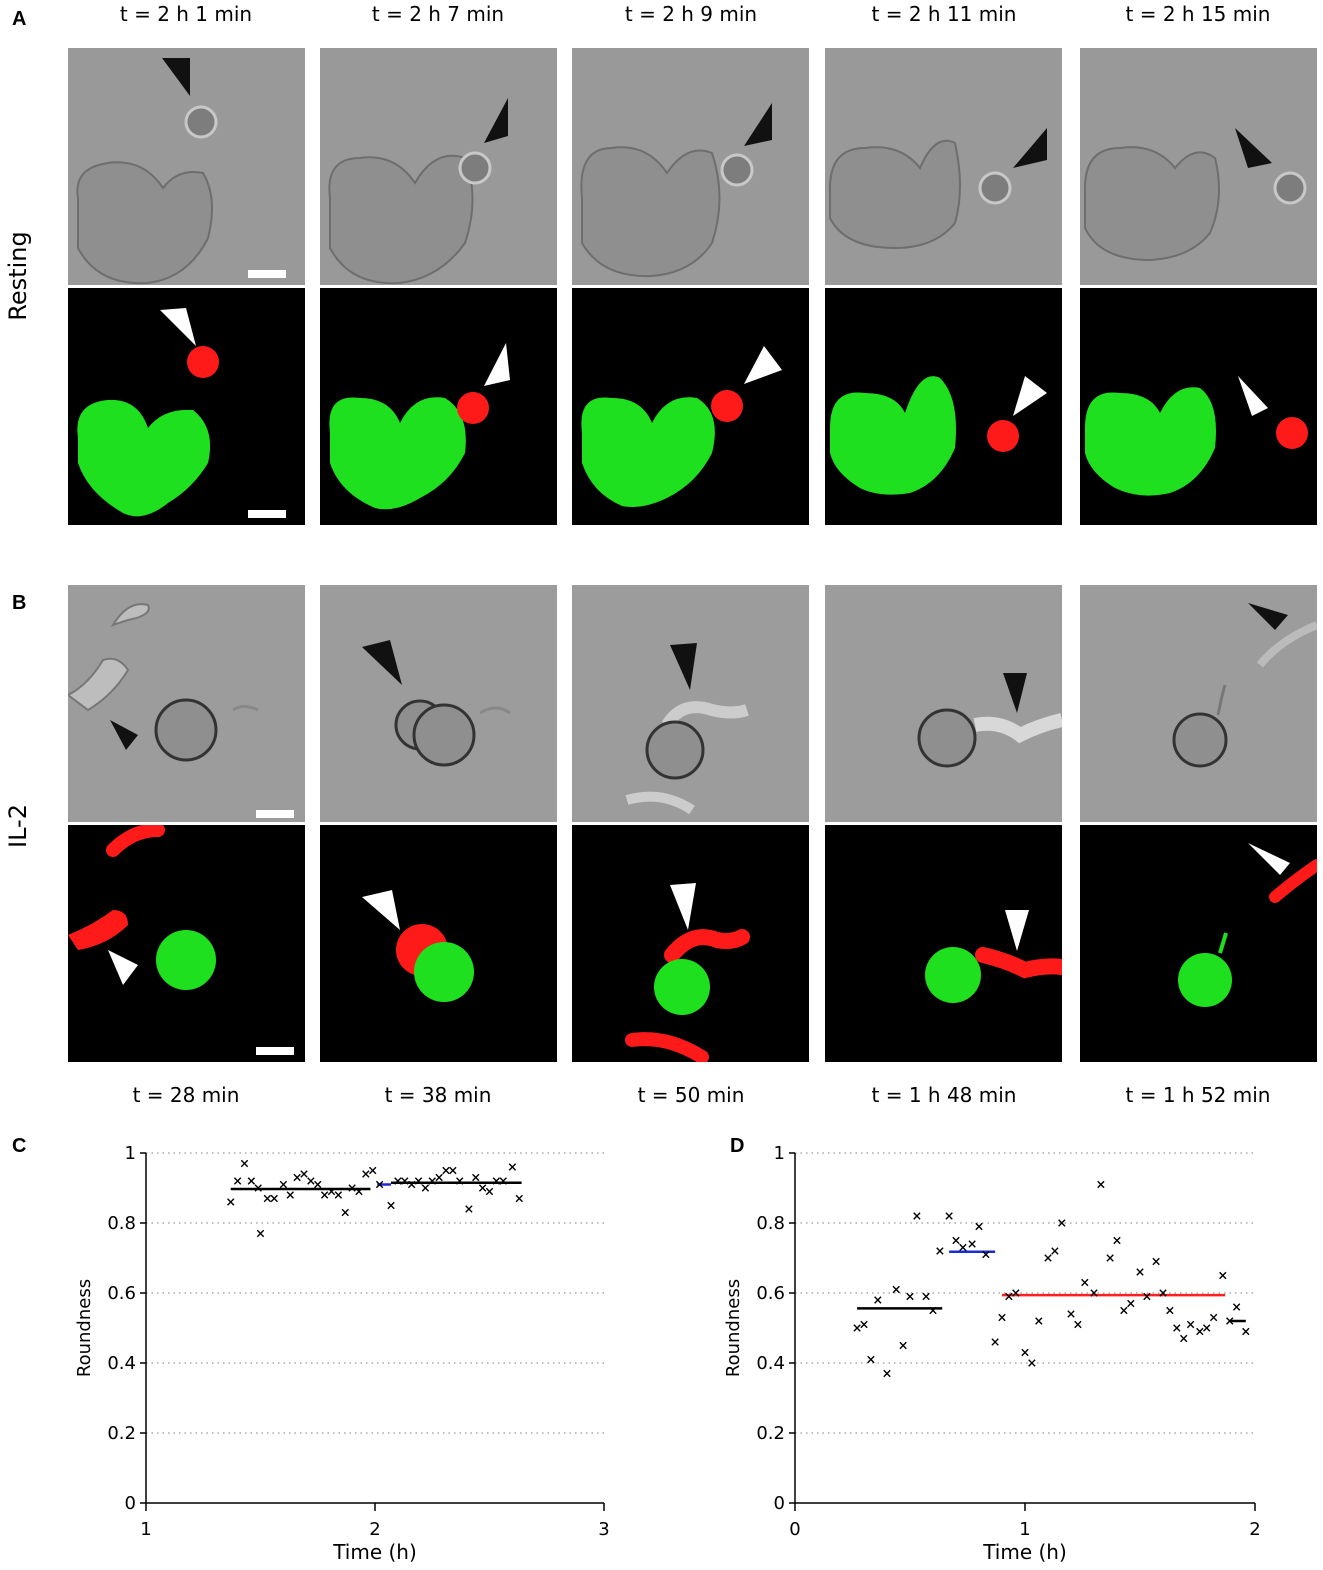 The width and height of the screenshot is (1323, 1570). Describe the element at coordinates (1198, 14) in the screenshot. I see `time-label-a5: t = 2 h 15 min` at that location.